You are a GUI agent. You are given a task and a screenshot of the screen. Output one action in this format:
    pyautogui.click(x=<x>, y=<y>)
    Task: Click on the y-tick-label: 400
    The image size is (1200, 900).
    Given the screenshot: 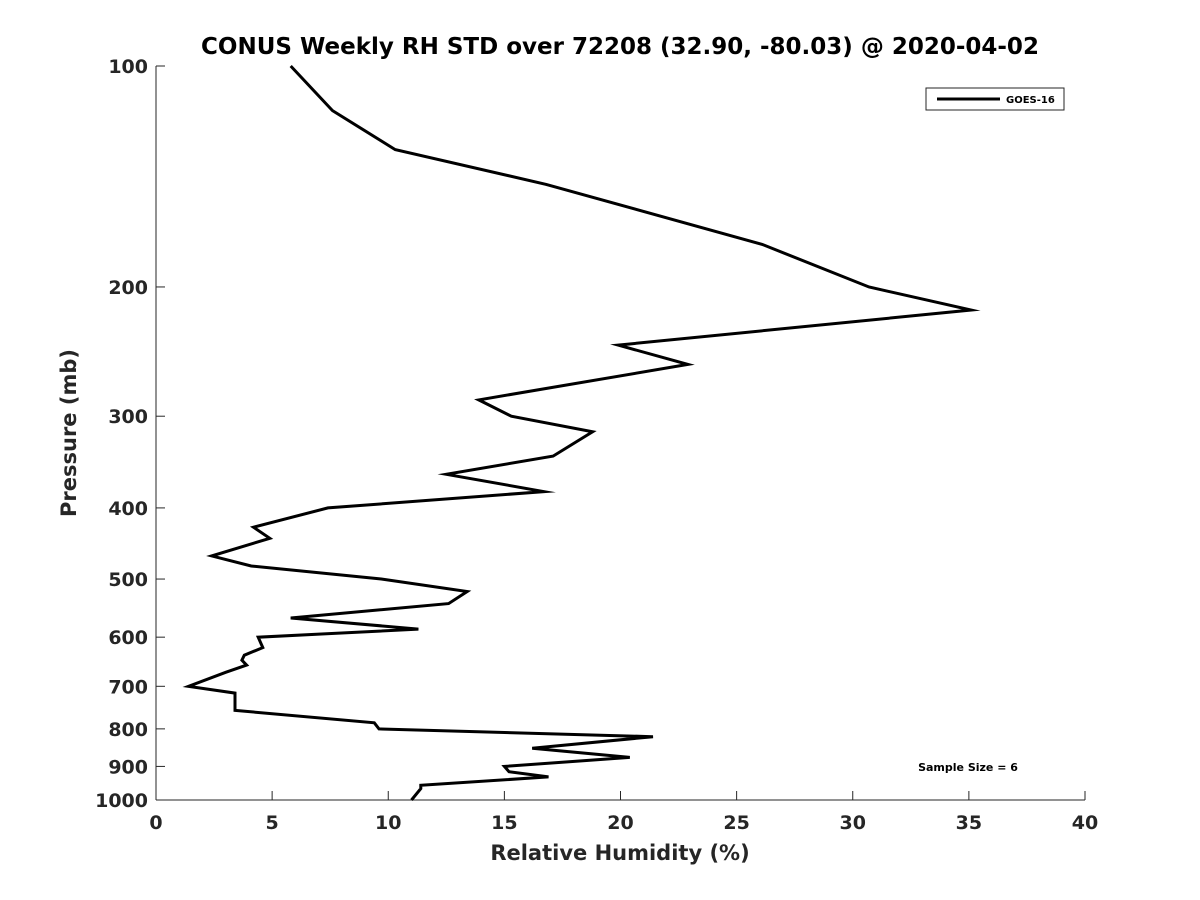 What is the action you would take?
    pyautogui.click(x=128, y=509)
    